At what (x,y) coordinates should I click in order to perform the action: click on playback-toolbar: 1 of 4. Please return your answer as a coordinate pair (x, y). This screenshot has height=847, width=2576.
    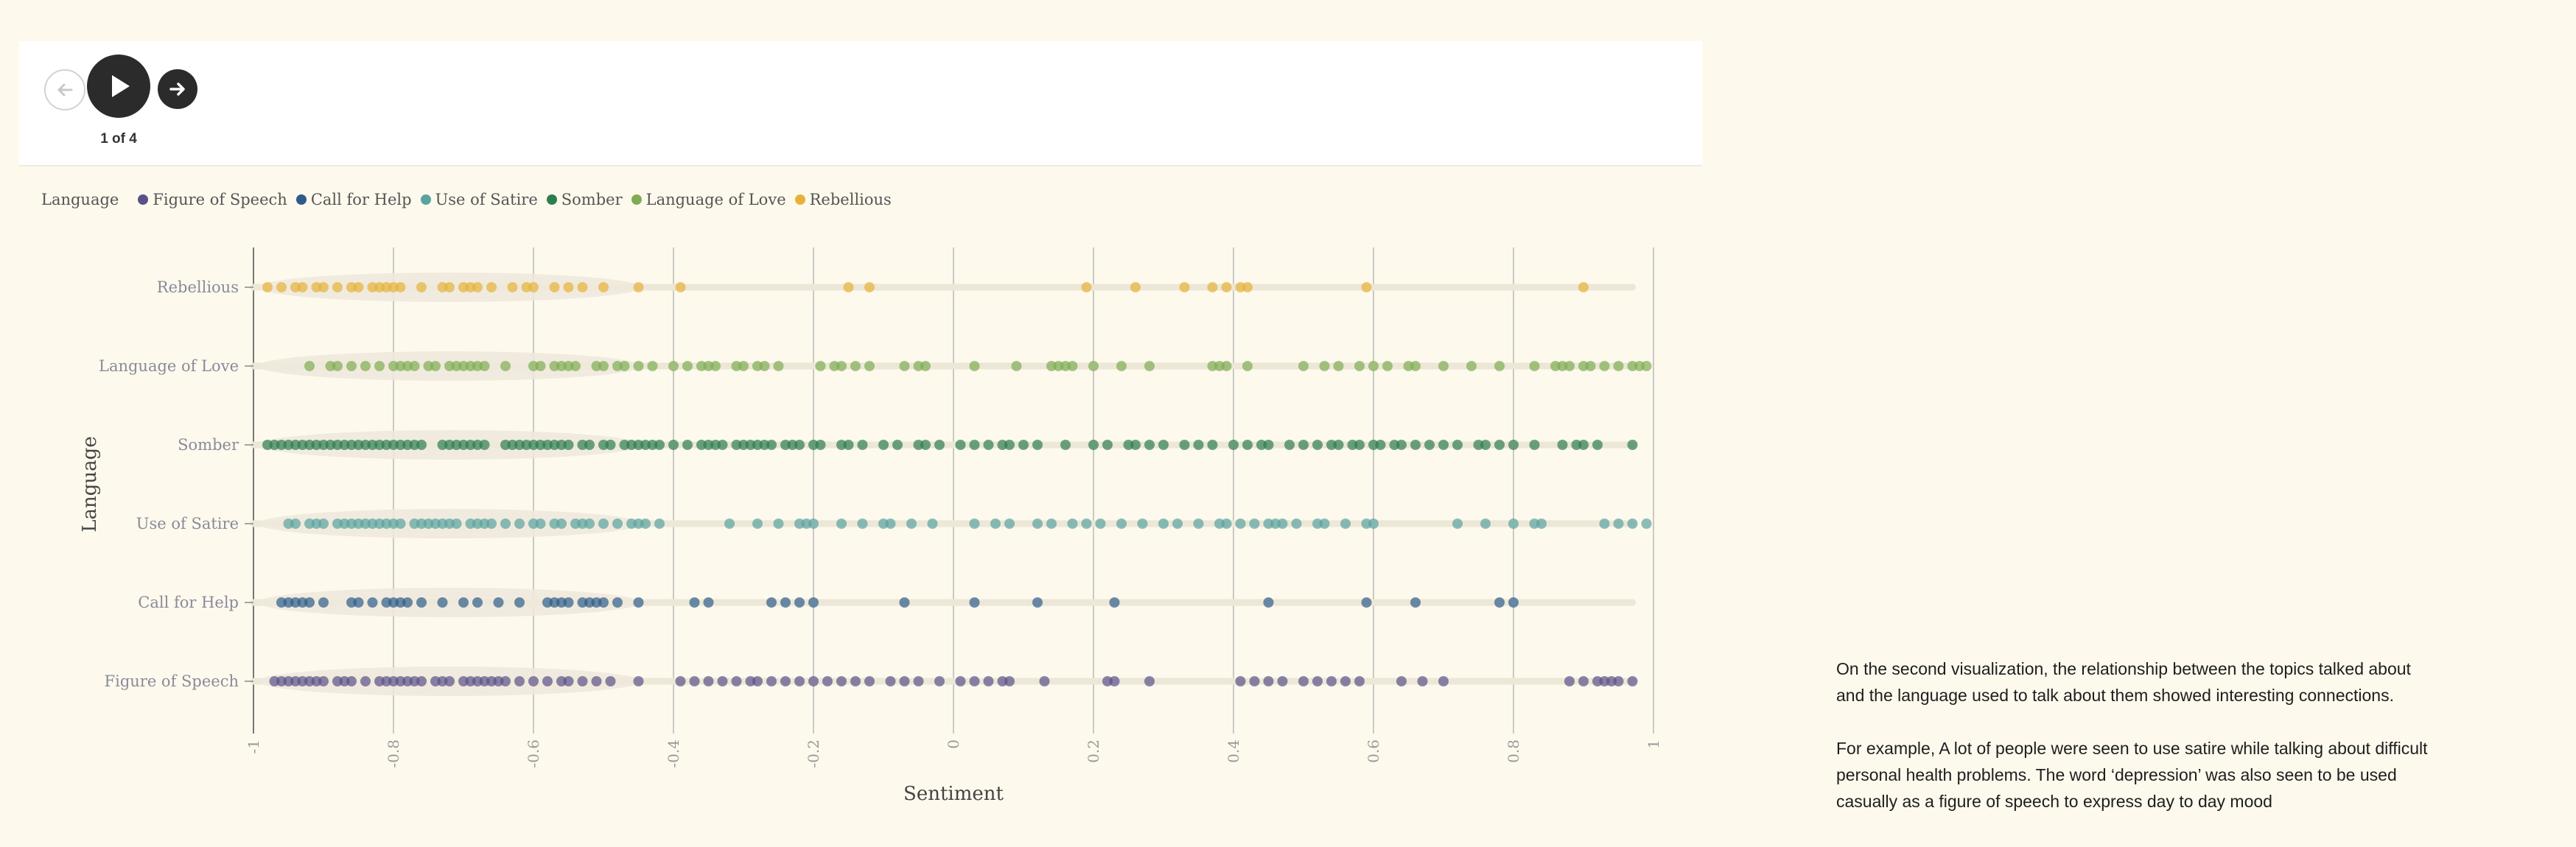
    Looking at the image, I should click on (860, 104).